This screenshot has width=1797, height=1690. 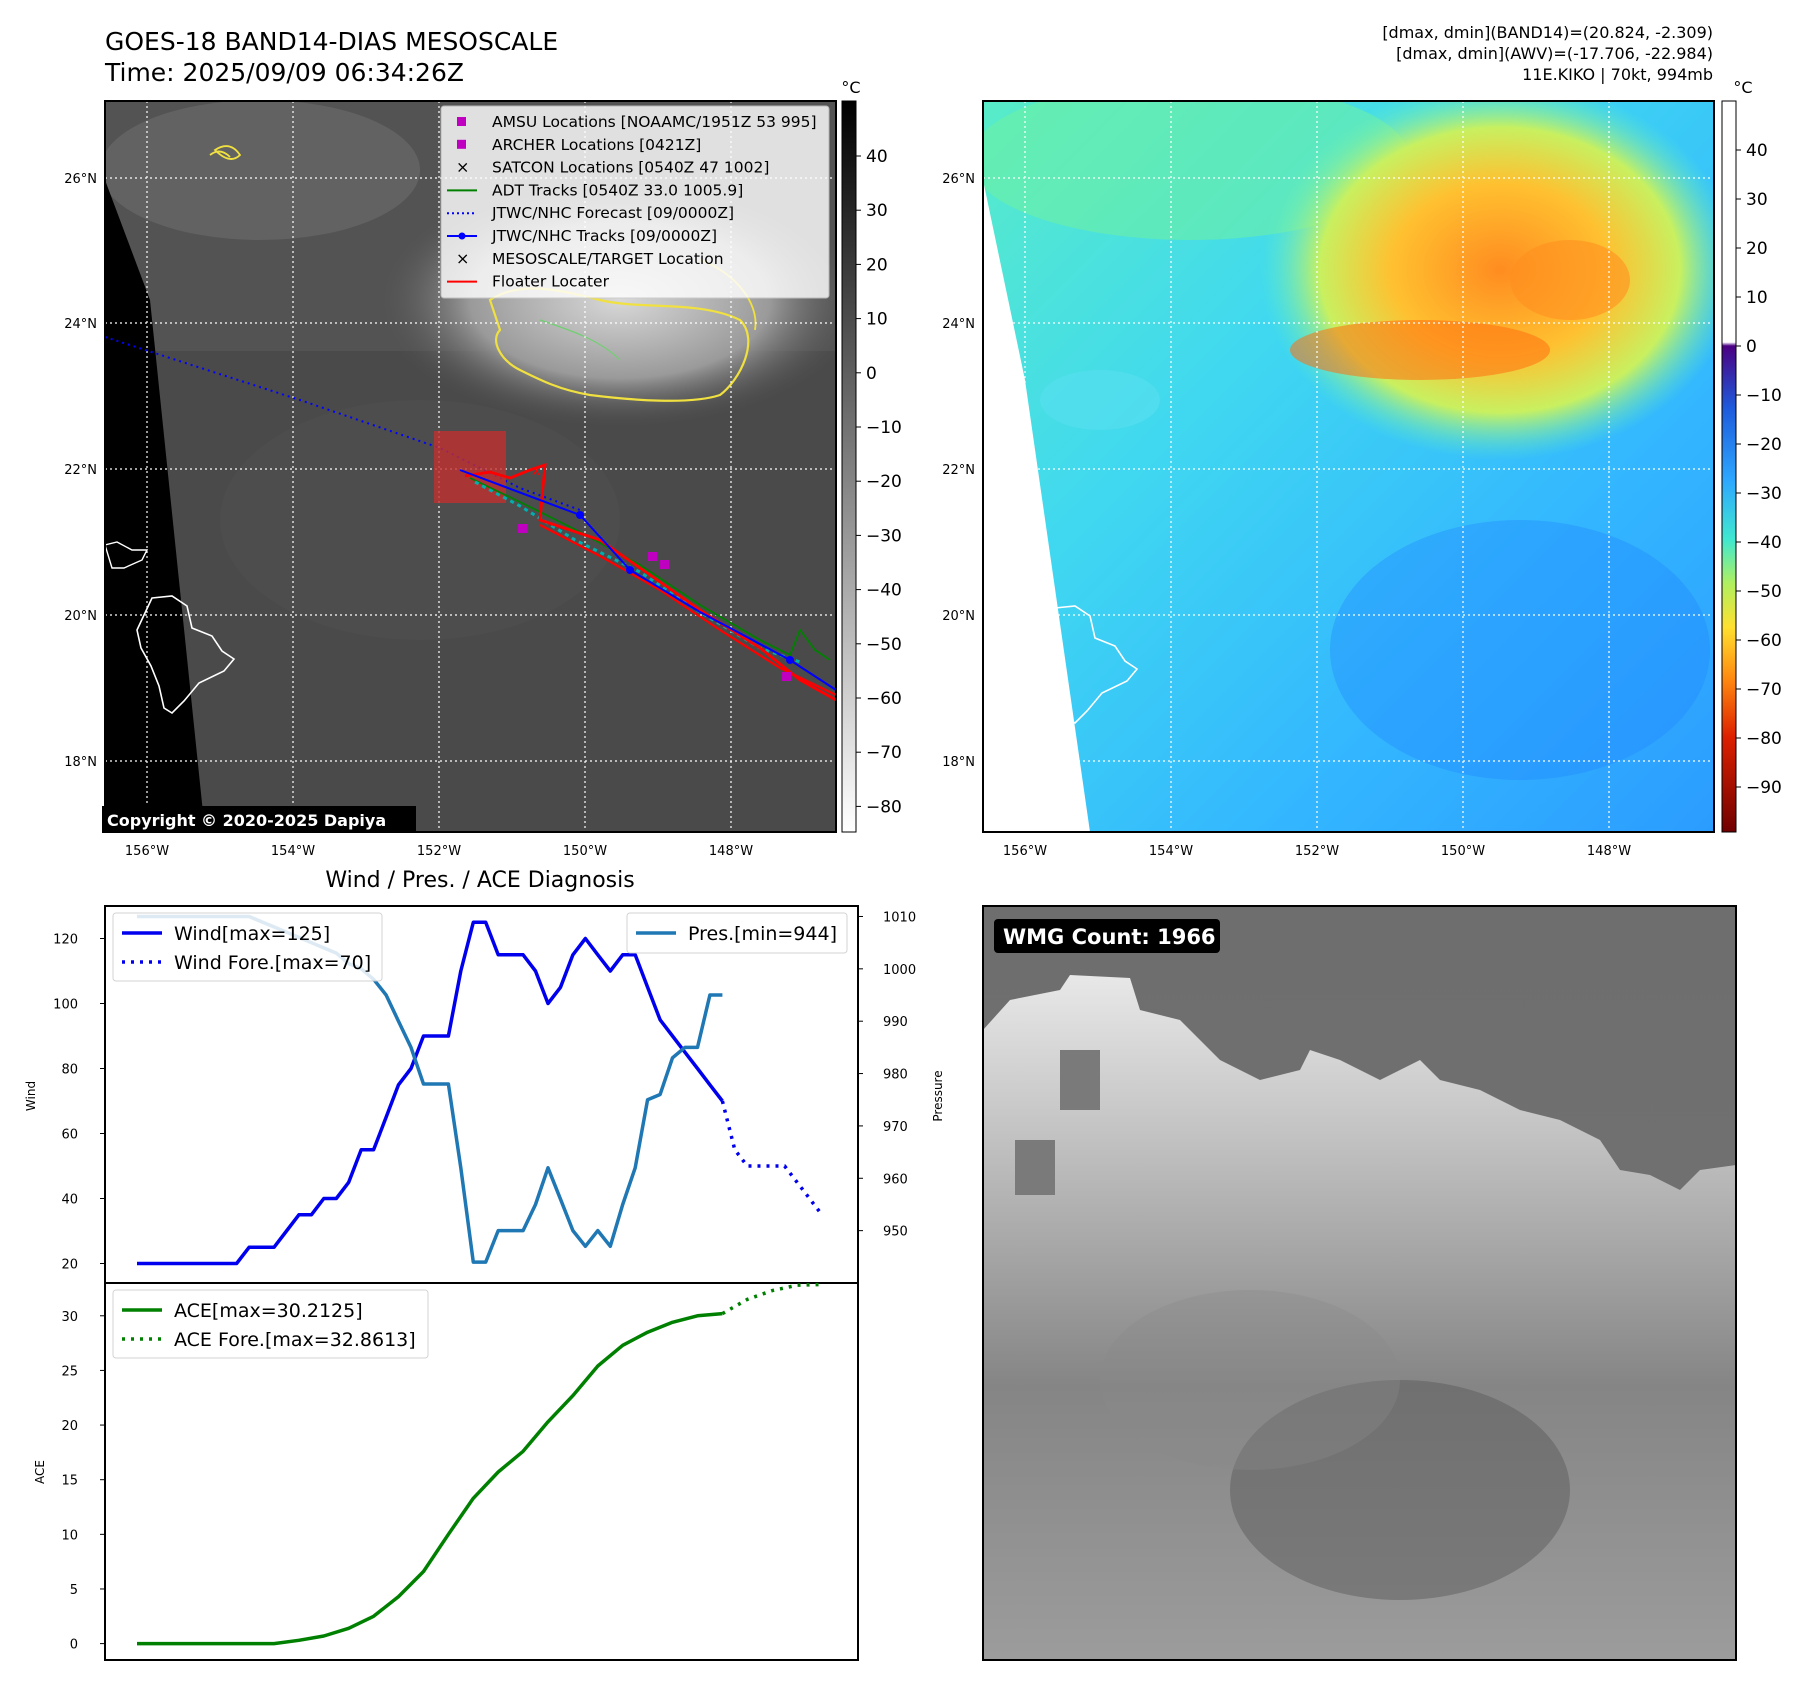 I want to click on pressure-legend: Pres.[min=944], so click(x=737, y=933).